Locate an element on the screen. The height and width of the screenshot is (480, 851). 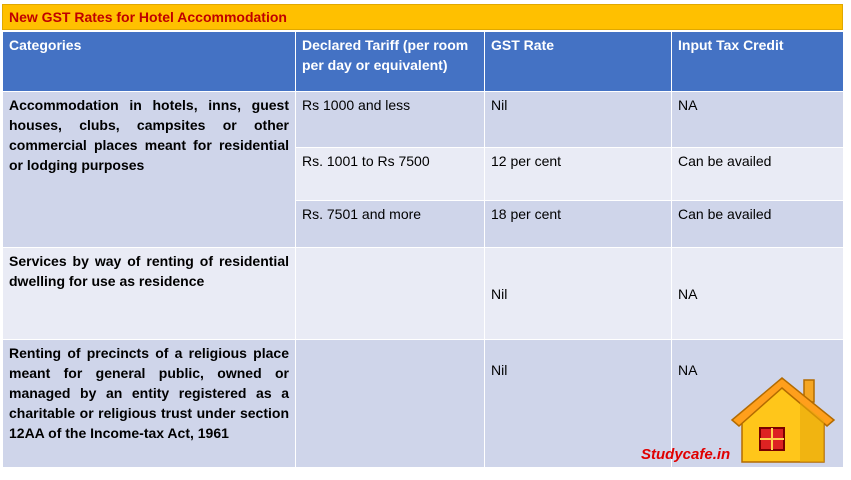
tariff-cell: Rs 1000 and less is located at coordinates (390, 119).